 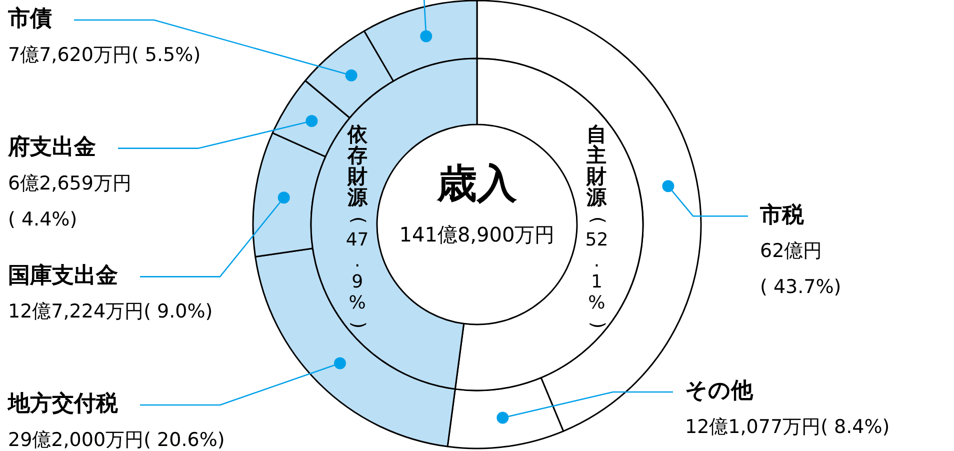 What do you see at coordinates (357, 166) in the screenshot?
I see `slice-label: 依存財源` at bounding box center [357, 166].